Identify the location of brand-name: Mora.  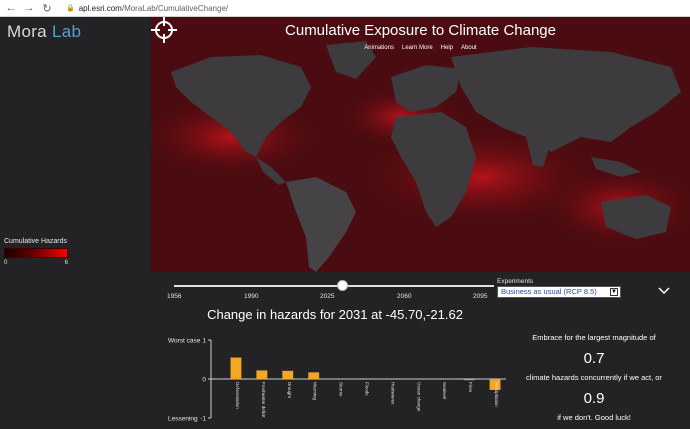
(27, 31).